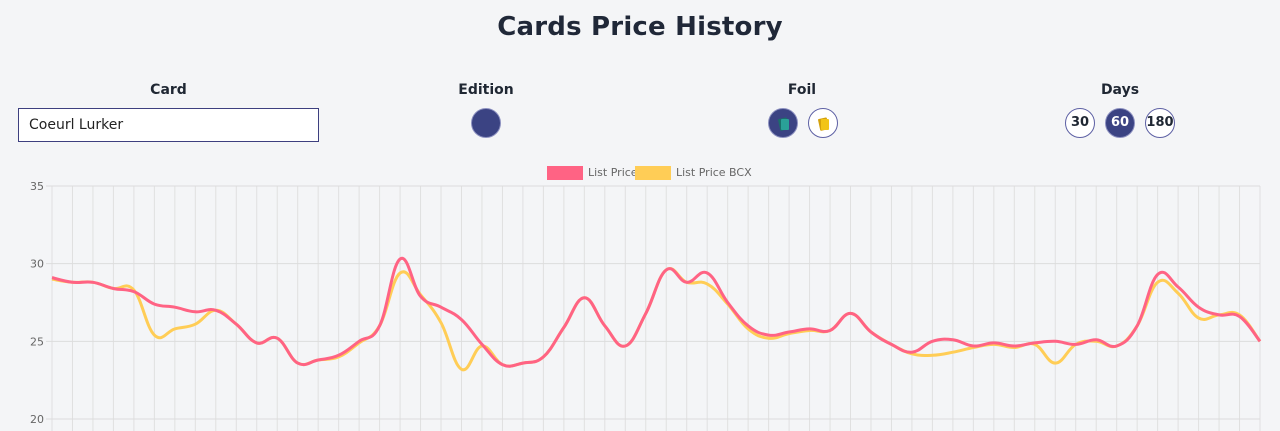  I want to click on gold-foil-button, so click(823, 123).